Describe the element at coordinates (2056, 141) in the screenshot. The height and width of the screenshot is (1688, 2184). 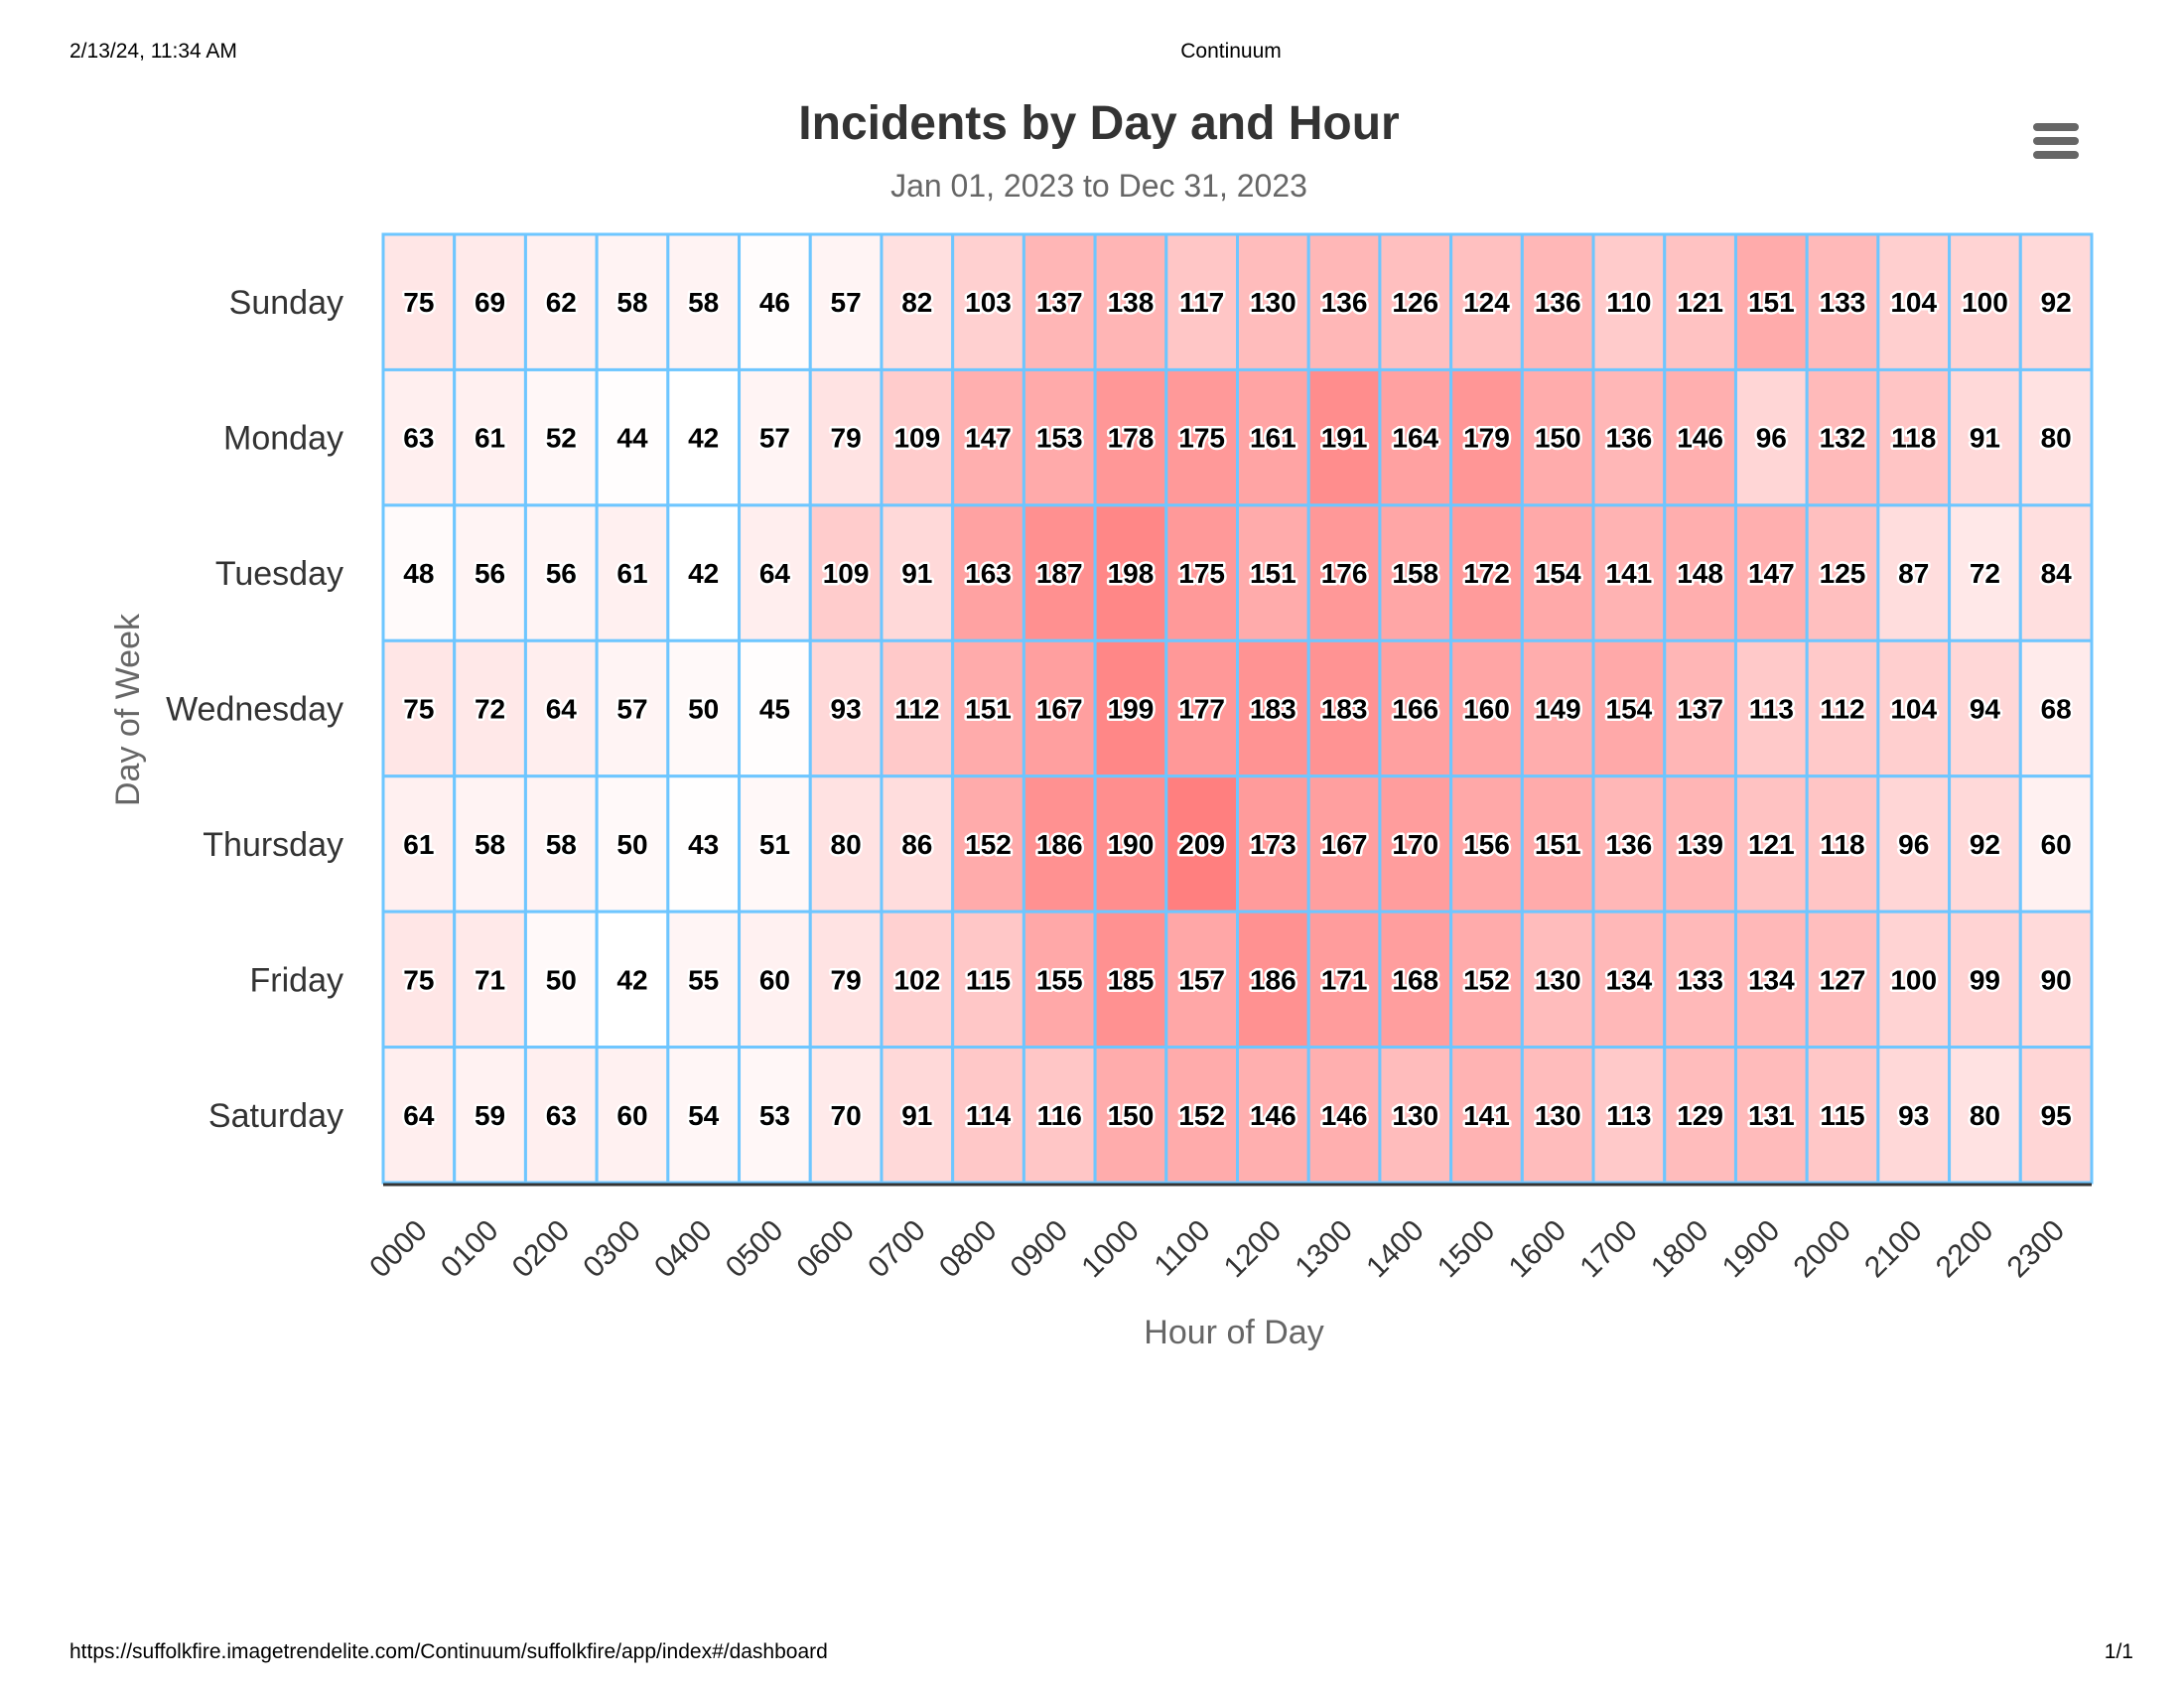
I see `chart-context-menu-button` at that location.